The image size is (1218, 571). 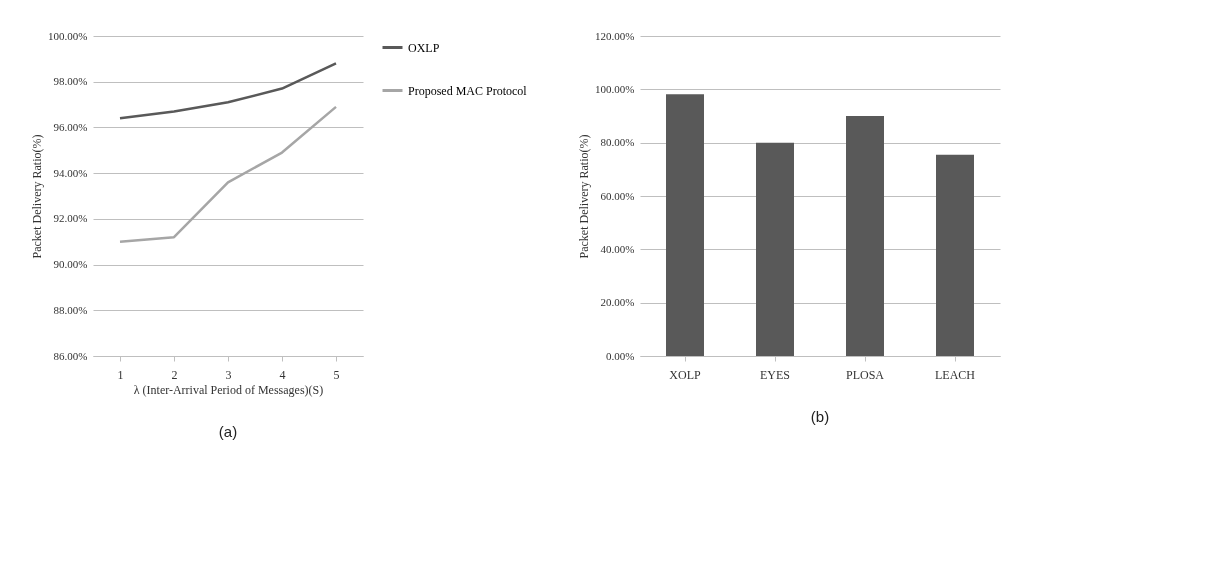 What do you see at coordinates (617, 248) in the screenshot?
I see `y-tick-label: 40.00%` at bounding box center [617, 248].